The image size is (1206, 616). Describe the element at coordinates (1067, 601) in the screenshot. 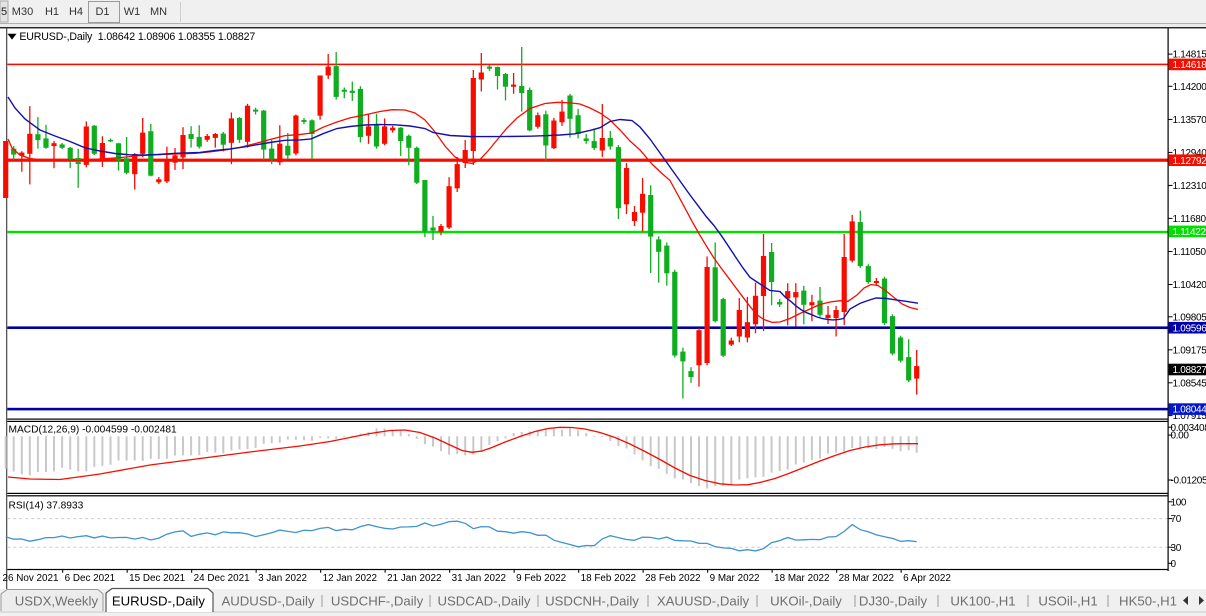

I see `svg-text: USOil-,H1` at that location.